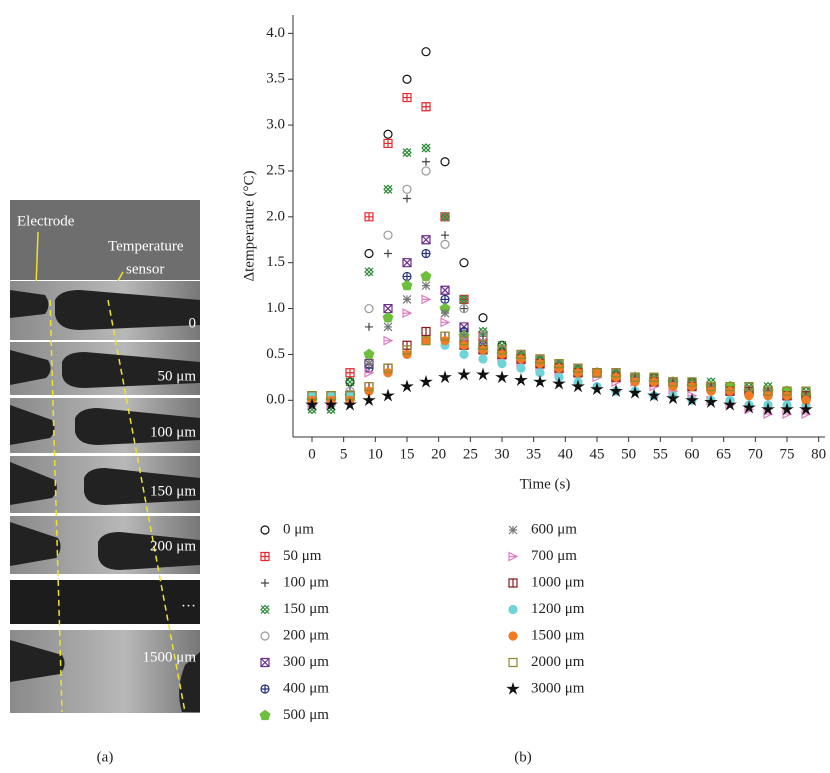 The height and width of the screenshot is (773, 830). Describe the element at coordinates (193, 323) in the screenshot. I see `frame-label: 0` at that location.